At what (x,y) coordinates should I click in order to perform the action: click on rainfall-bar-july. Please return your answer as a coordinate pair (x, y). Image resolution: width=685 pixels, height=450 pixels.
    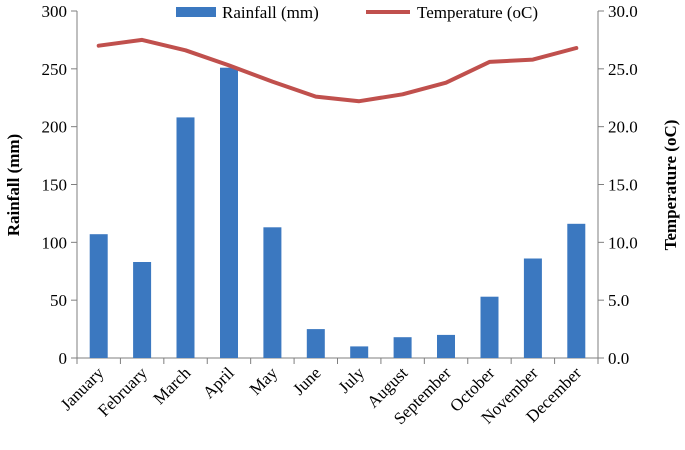
    Looking at the image, I should click on (359, 352).